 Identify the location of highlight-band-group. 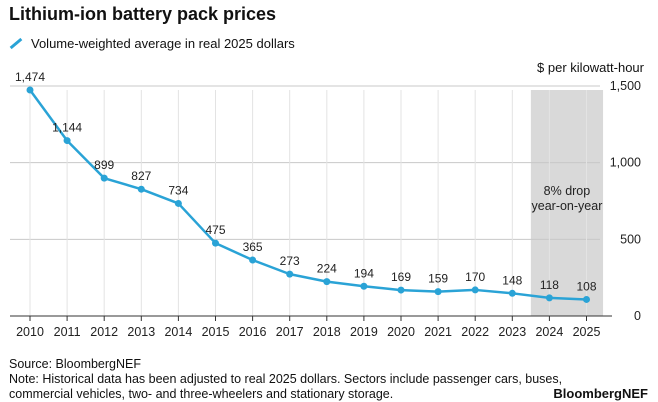
(567, 203).